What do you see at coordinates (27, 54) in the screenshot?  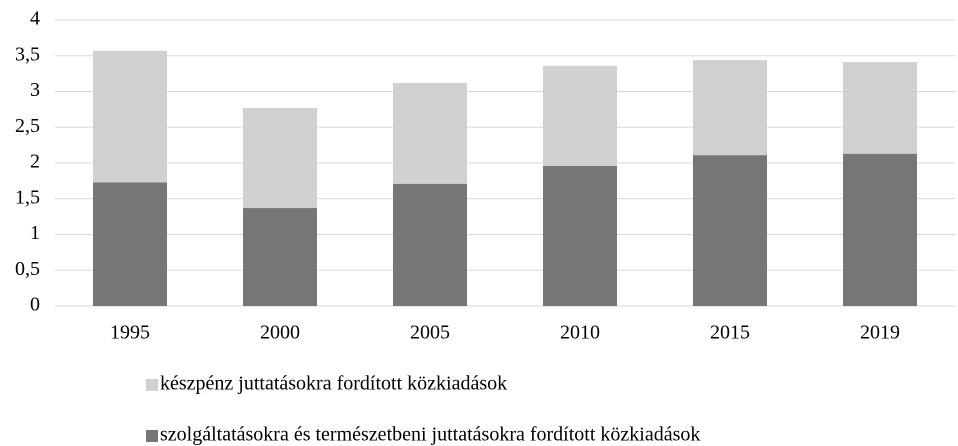 I see `y-tick-label: 3,5` at bounding box center [27, 54].